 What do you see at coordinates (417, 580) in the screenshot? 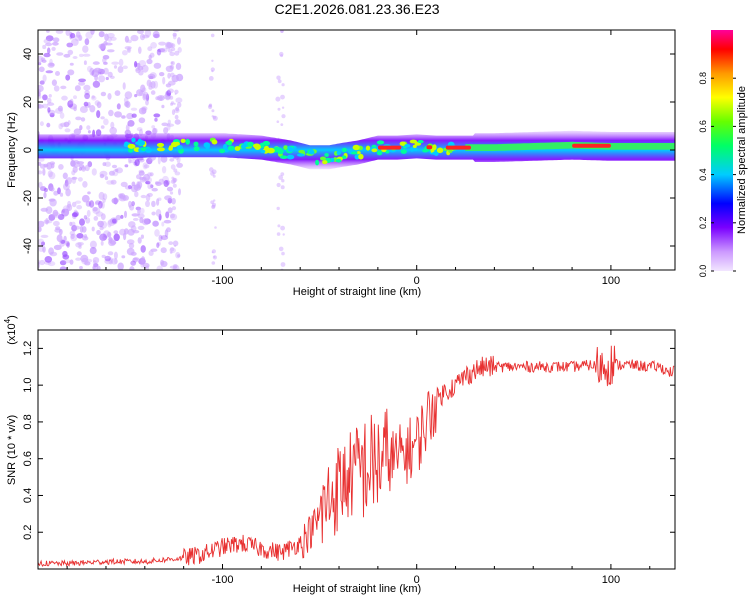
I see `snr-x-tick-label: 0` at bounding box center [417, 580].